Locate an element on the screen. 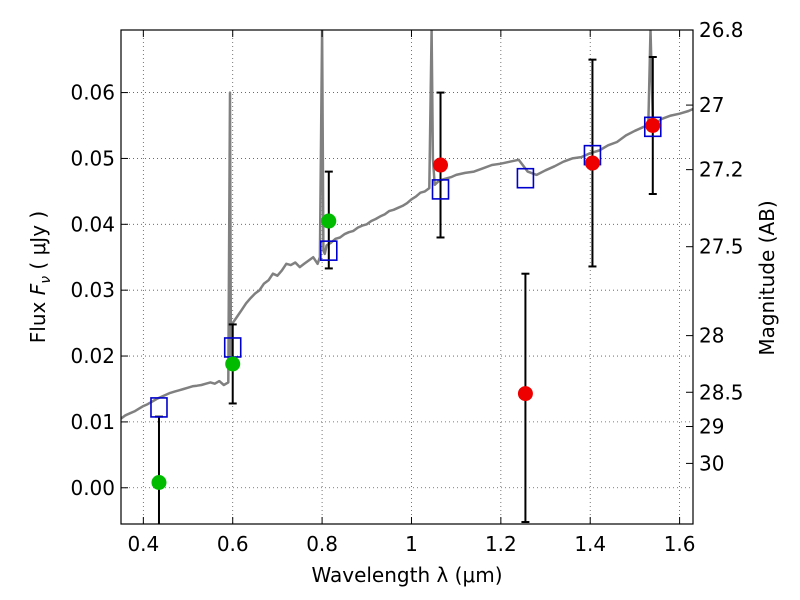  y-axis-label-subscript: ν is located at coordinates (46, 280).